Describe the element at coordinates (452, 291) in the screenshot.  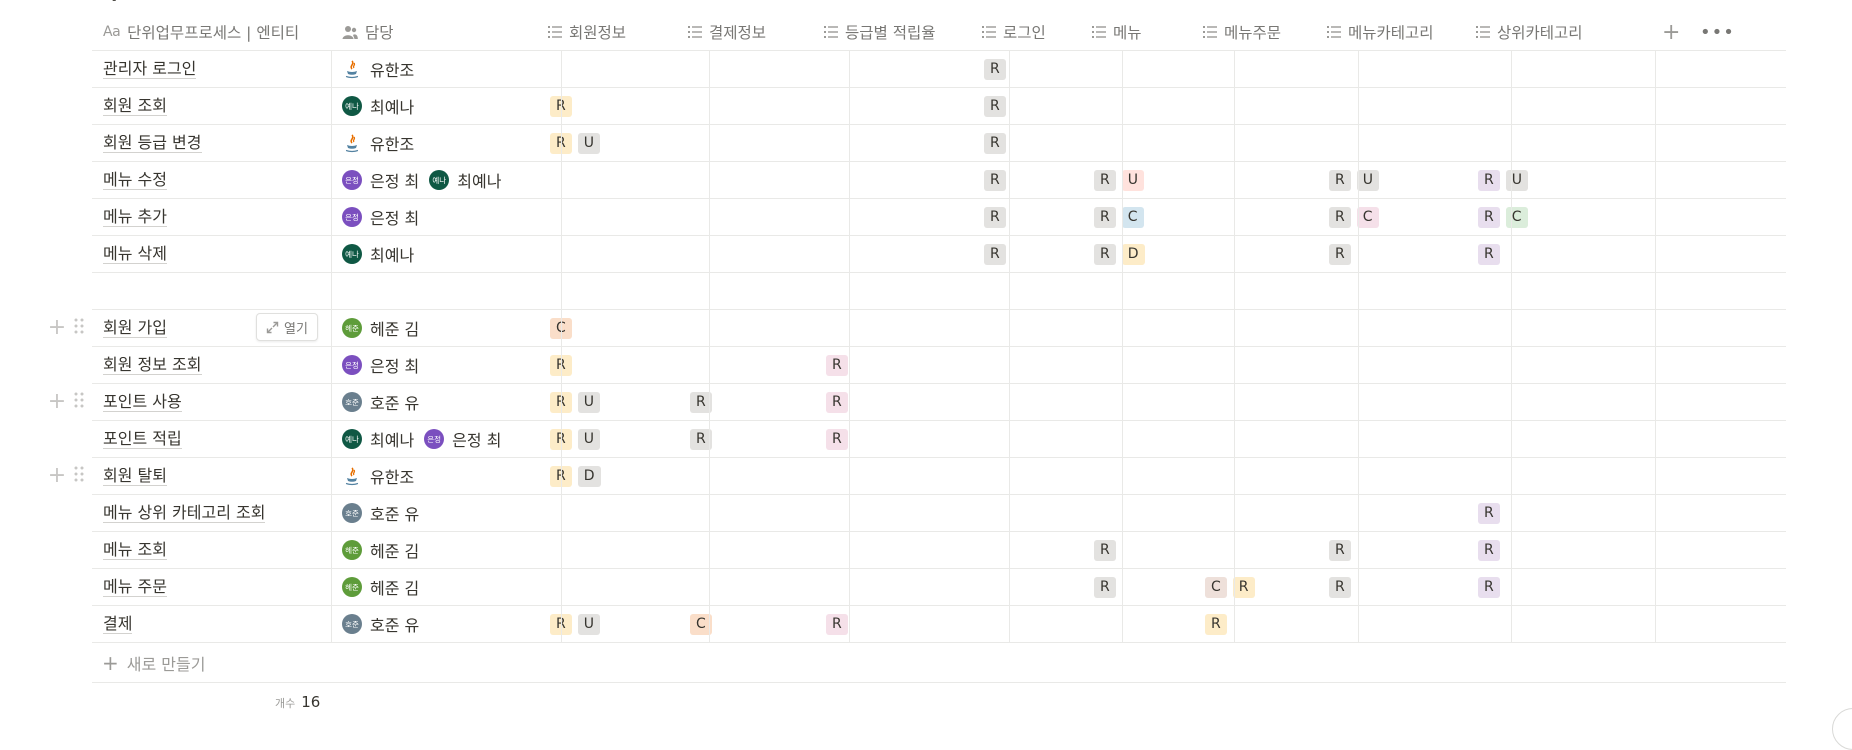
I see `owner-cell` at that location.